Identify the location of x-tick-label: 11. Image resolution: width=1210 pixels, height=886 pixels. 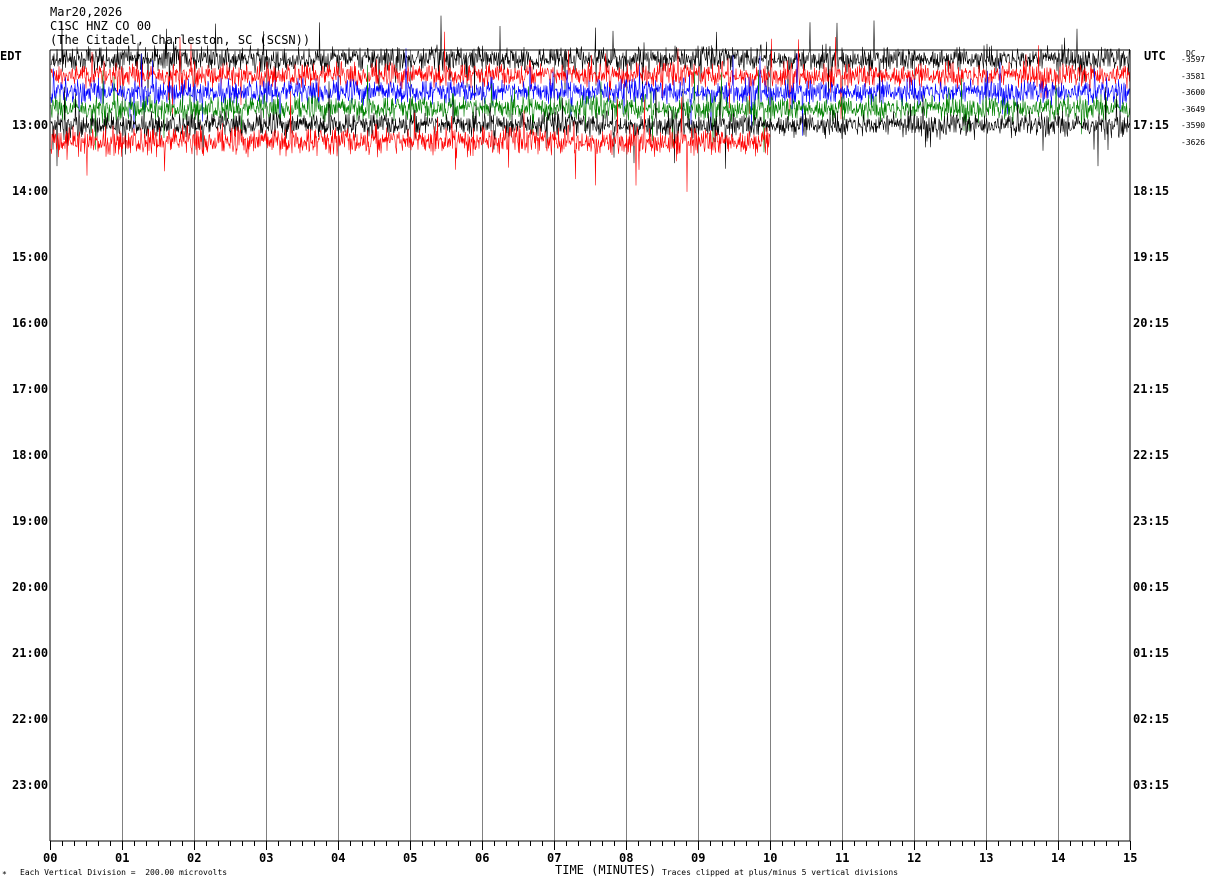
(842, 858).